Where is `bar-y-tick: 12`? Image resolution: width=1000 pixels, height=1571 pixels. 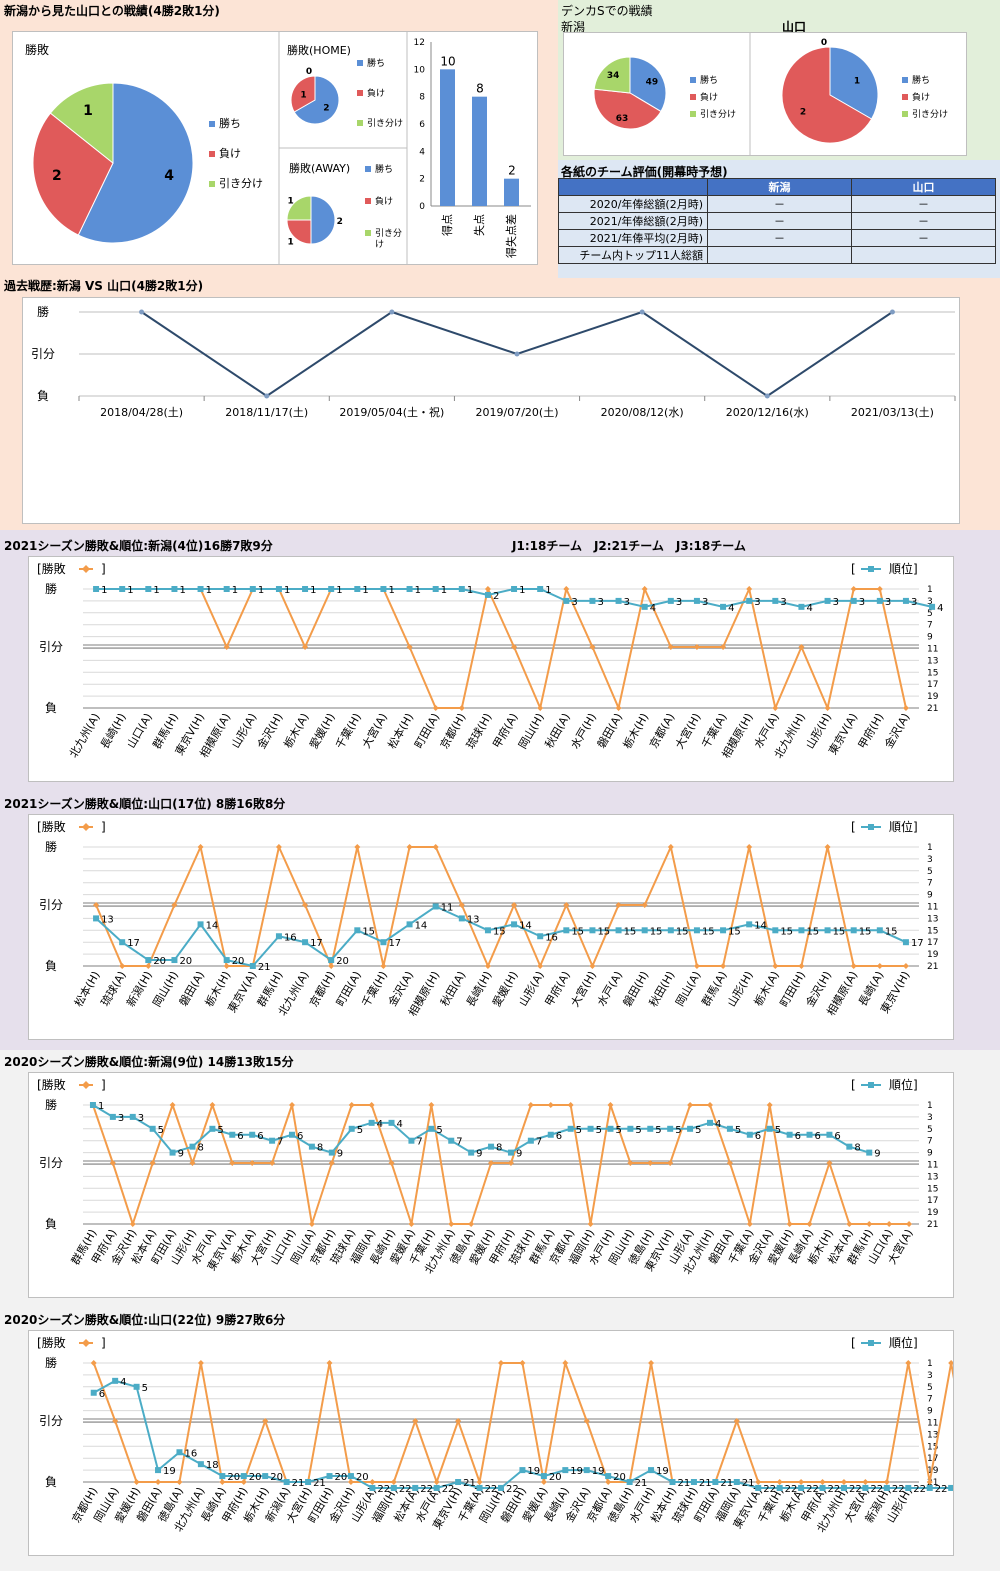 bar-y-tick: 12 is located at coordinates (419, 43).